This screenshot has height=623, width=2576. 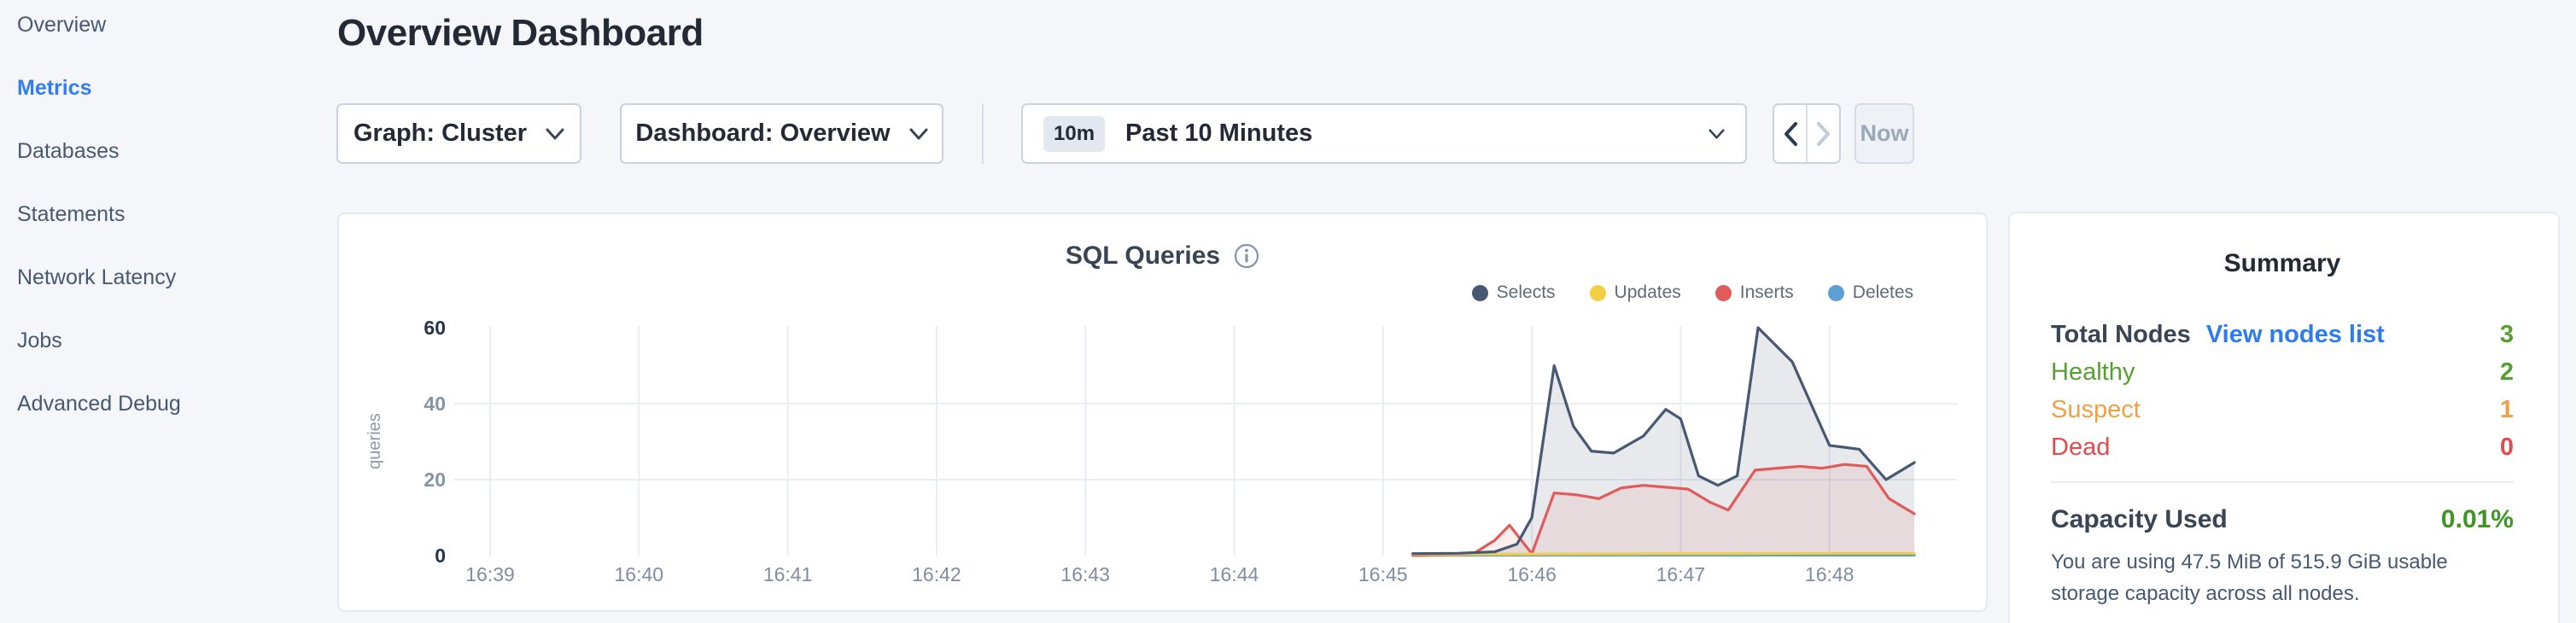 What do you see at coordinates (2121, 334) in the screenshot?
I see `total-nodes-label: Total Nodes` at bounding box center [2121, 334].